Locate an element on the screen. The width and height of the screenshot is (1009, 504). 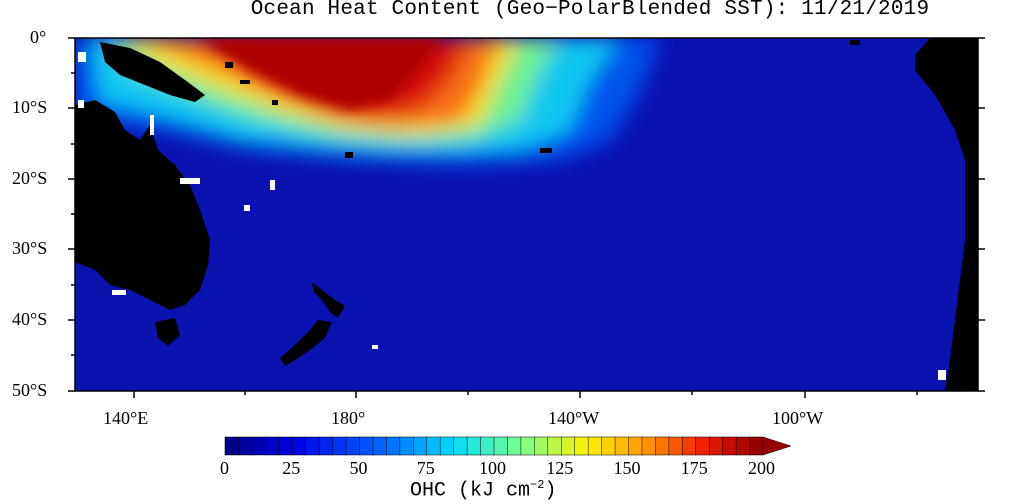
lat-label: 0° is located at coordinates (38, 37).